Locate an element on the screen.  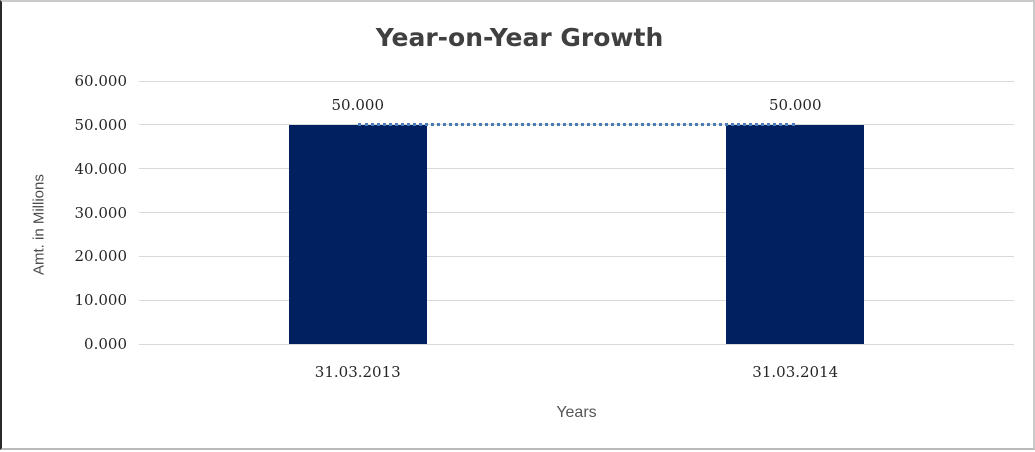
y-tick-label: 20.000 is located at coordinates (101, 256).